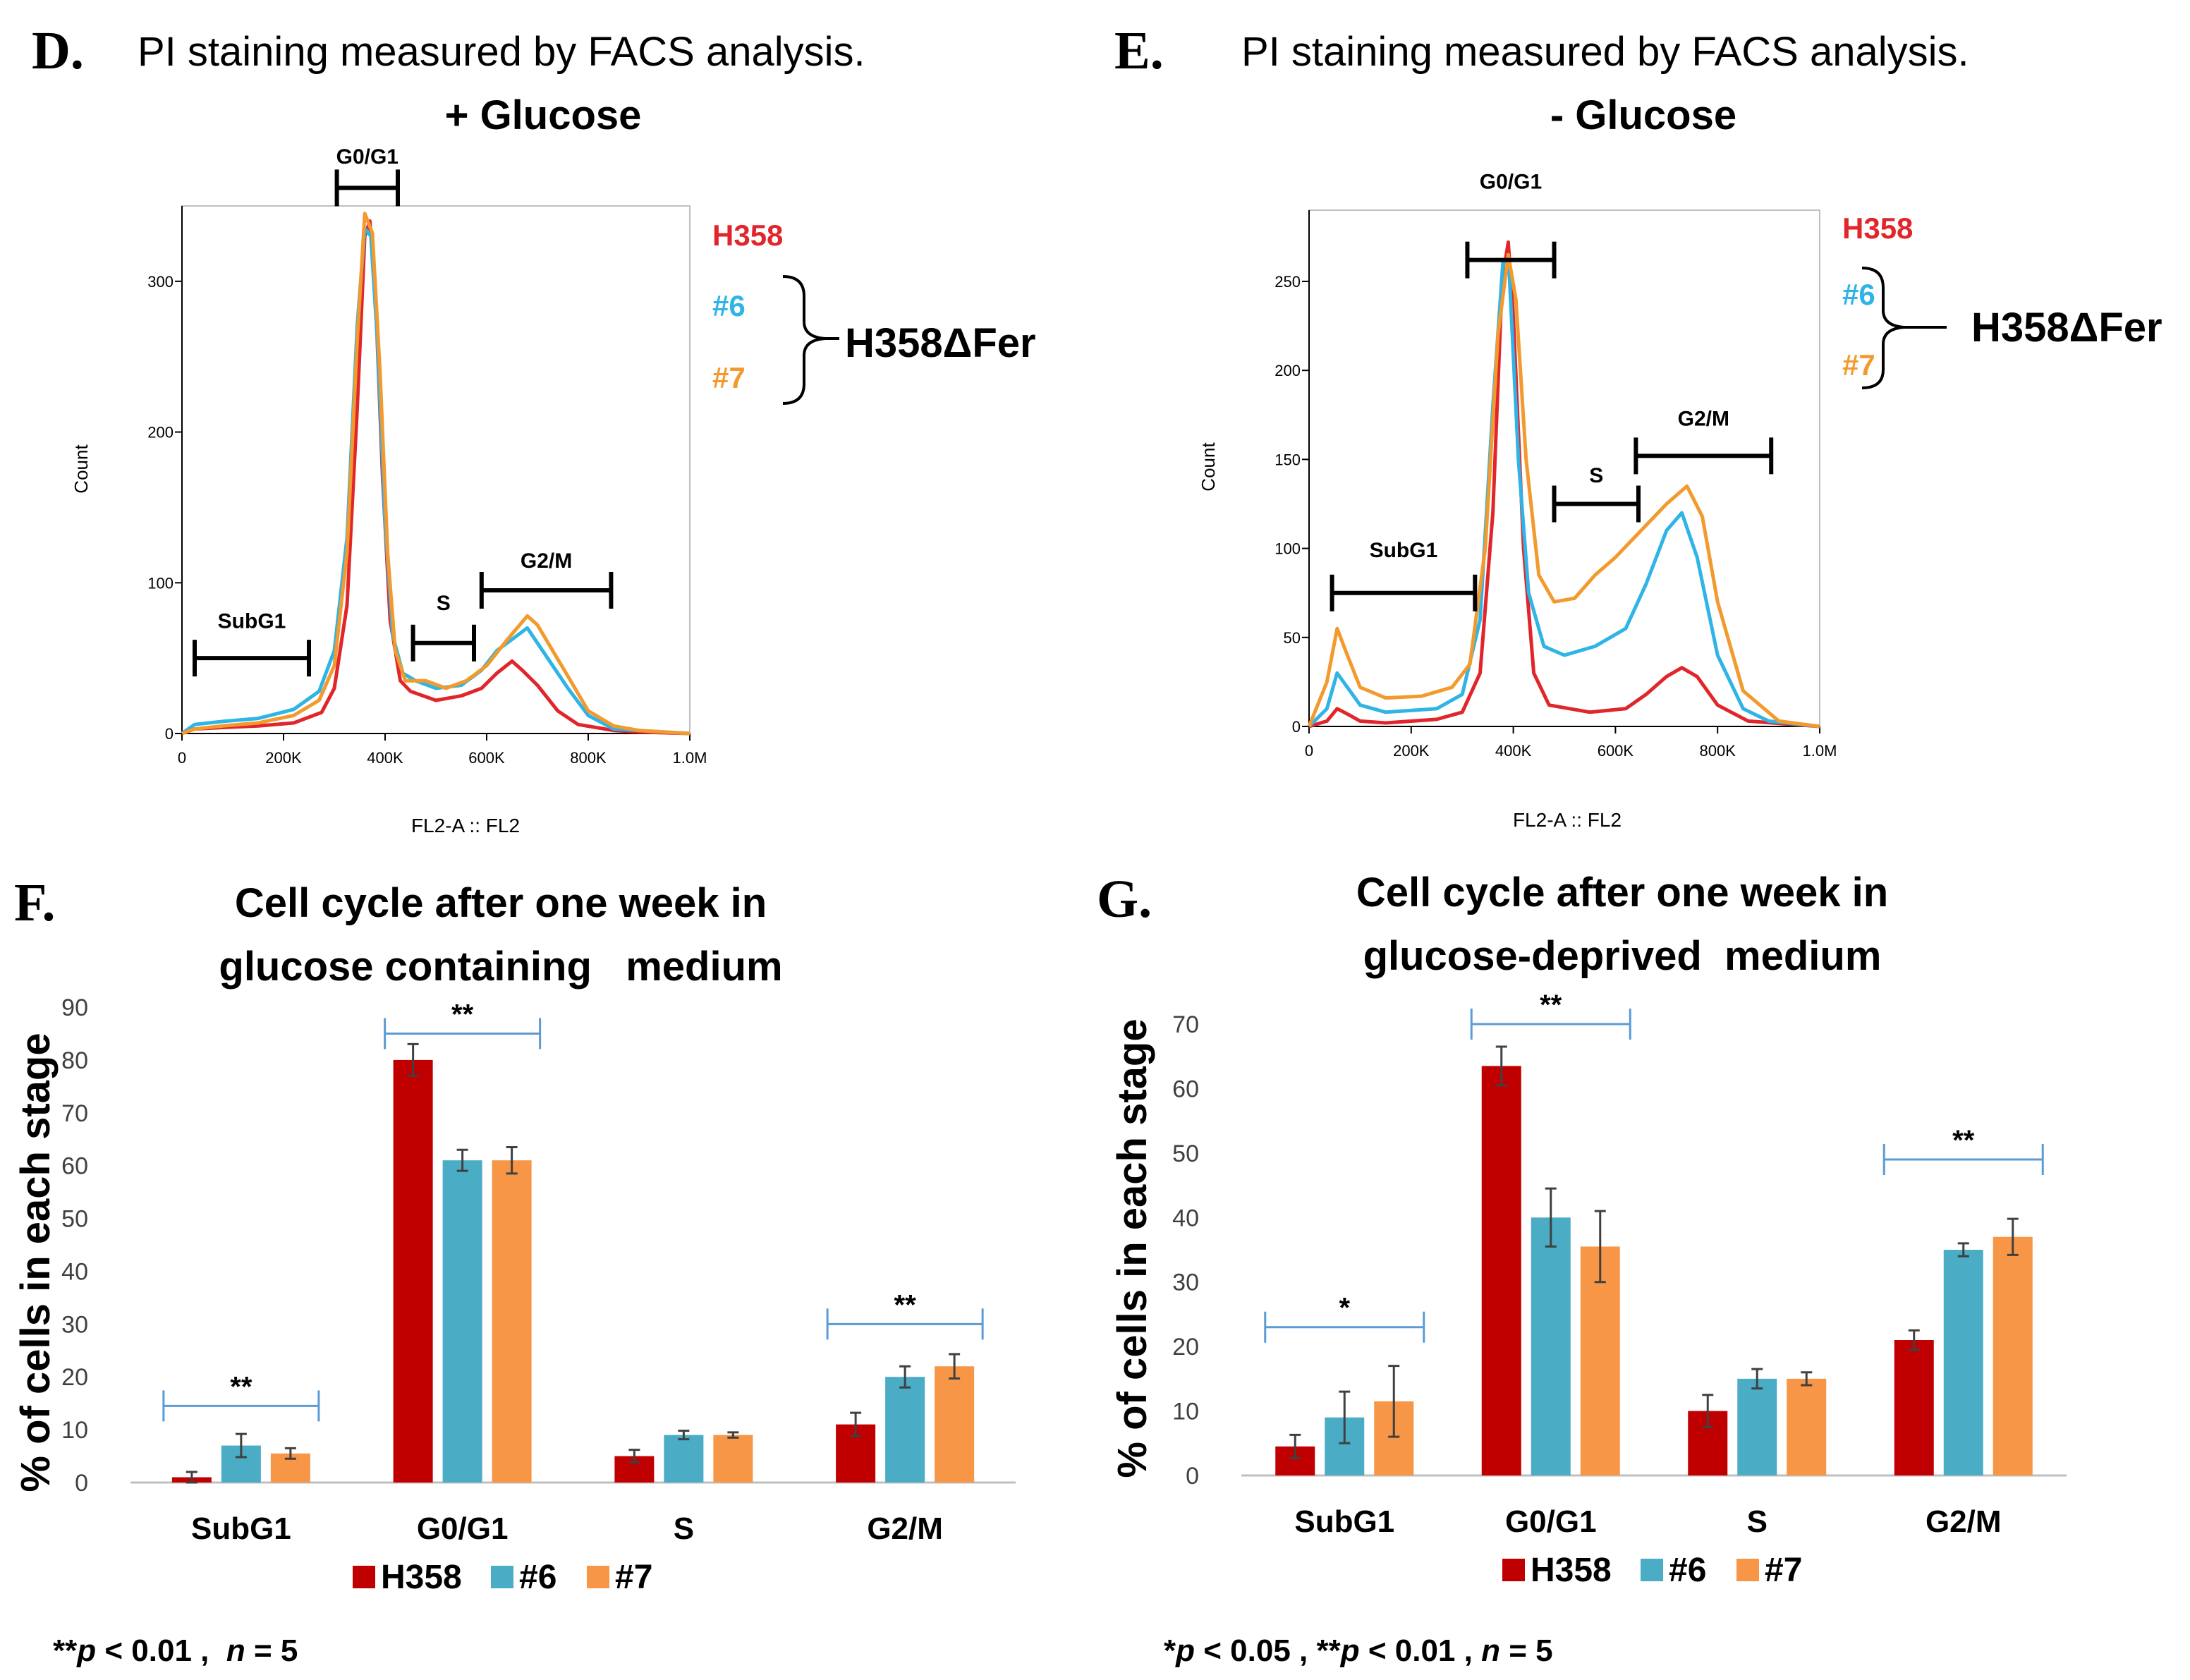 The image size is (2190, 1680). I want to click on bar-y-tick-label: 50, so click(74, 1219).